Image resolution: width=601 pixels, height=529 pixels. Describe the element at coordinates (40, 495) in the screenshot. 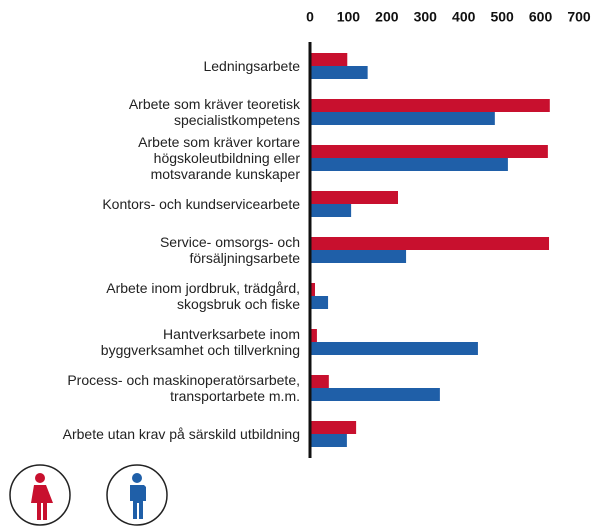

I see `female-icon` at that location.